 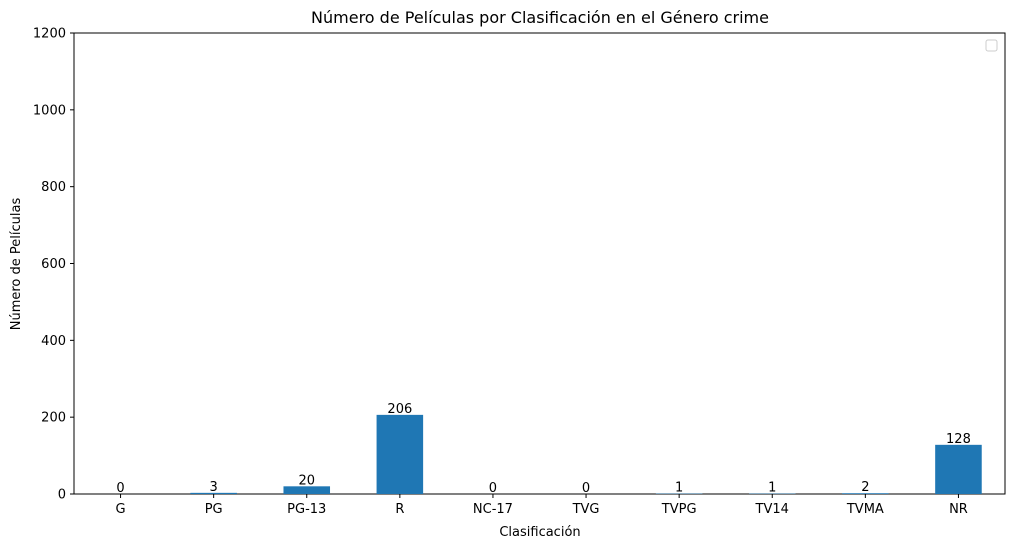 What do you see at coordinates (865, 509) in the screenshot?
I see `x-tick-label: TVMA` at bounding box center [865, 509].